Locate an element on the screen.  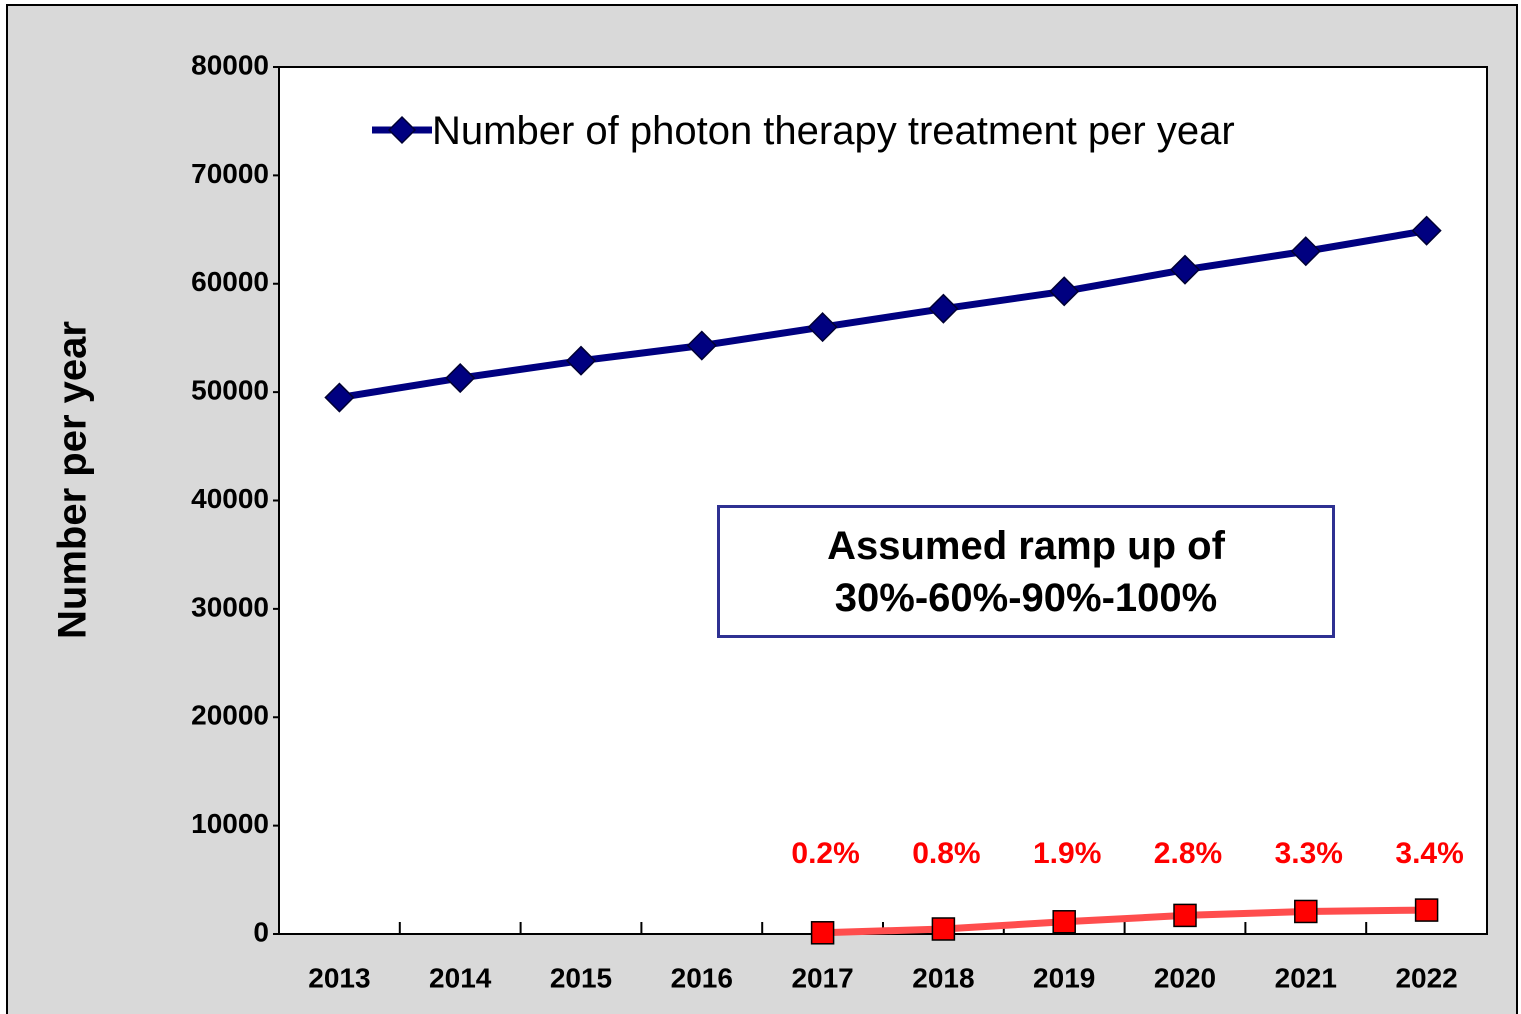
x-tick-label: 2022 is located at coordinates (1426, 977).